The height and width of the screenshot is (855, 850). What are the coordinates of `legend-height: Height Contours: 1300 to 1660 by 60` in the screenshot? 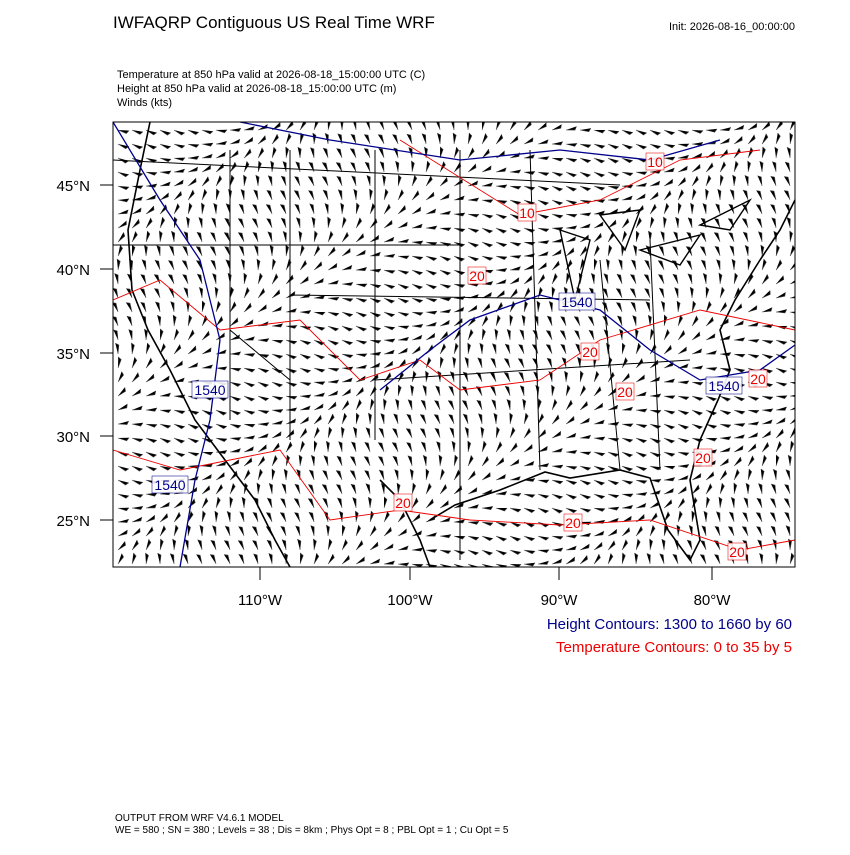 It's located at (669, 624).